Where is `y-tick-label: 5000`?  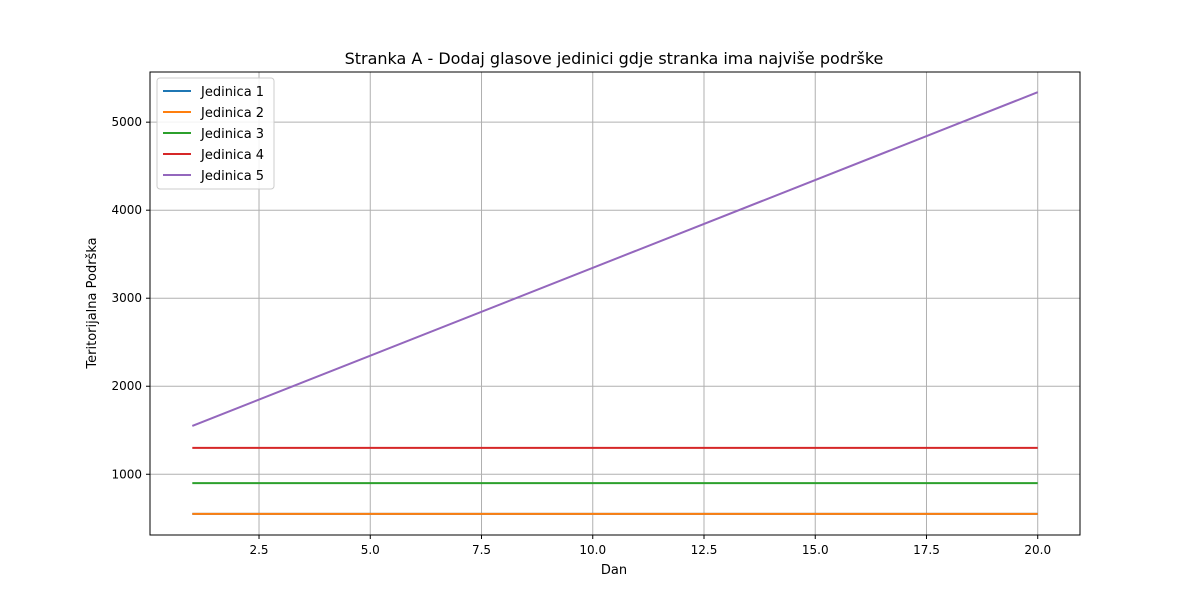
y-tick-label: 5000 is located at coordinates (126, 122).